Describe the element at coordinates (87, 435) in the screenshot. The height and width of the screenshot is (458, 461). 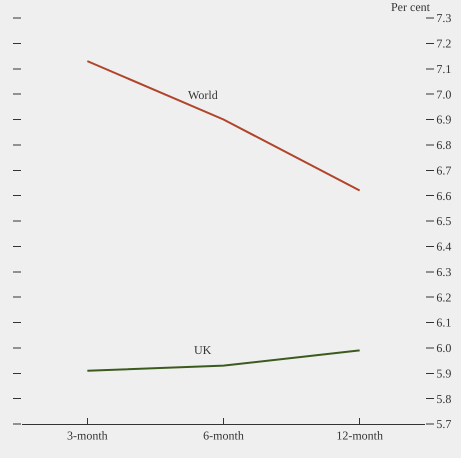
I see `x-tick-label: 3-month` at that location.